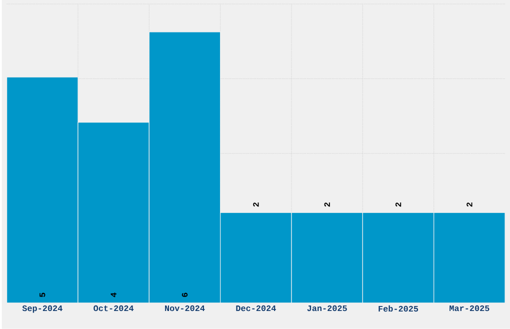  I want to click on data-label: 4, so click(113, 295).